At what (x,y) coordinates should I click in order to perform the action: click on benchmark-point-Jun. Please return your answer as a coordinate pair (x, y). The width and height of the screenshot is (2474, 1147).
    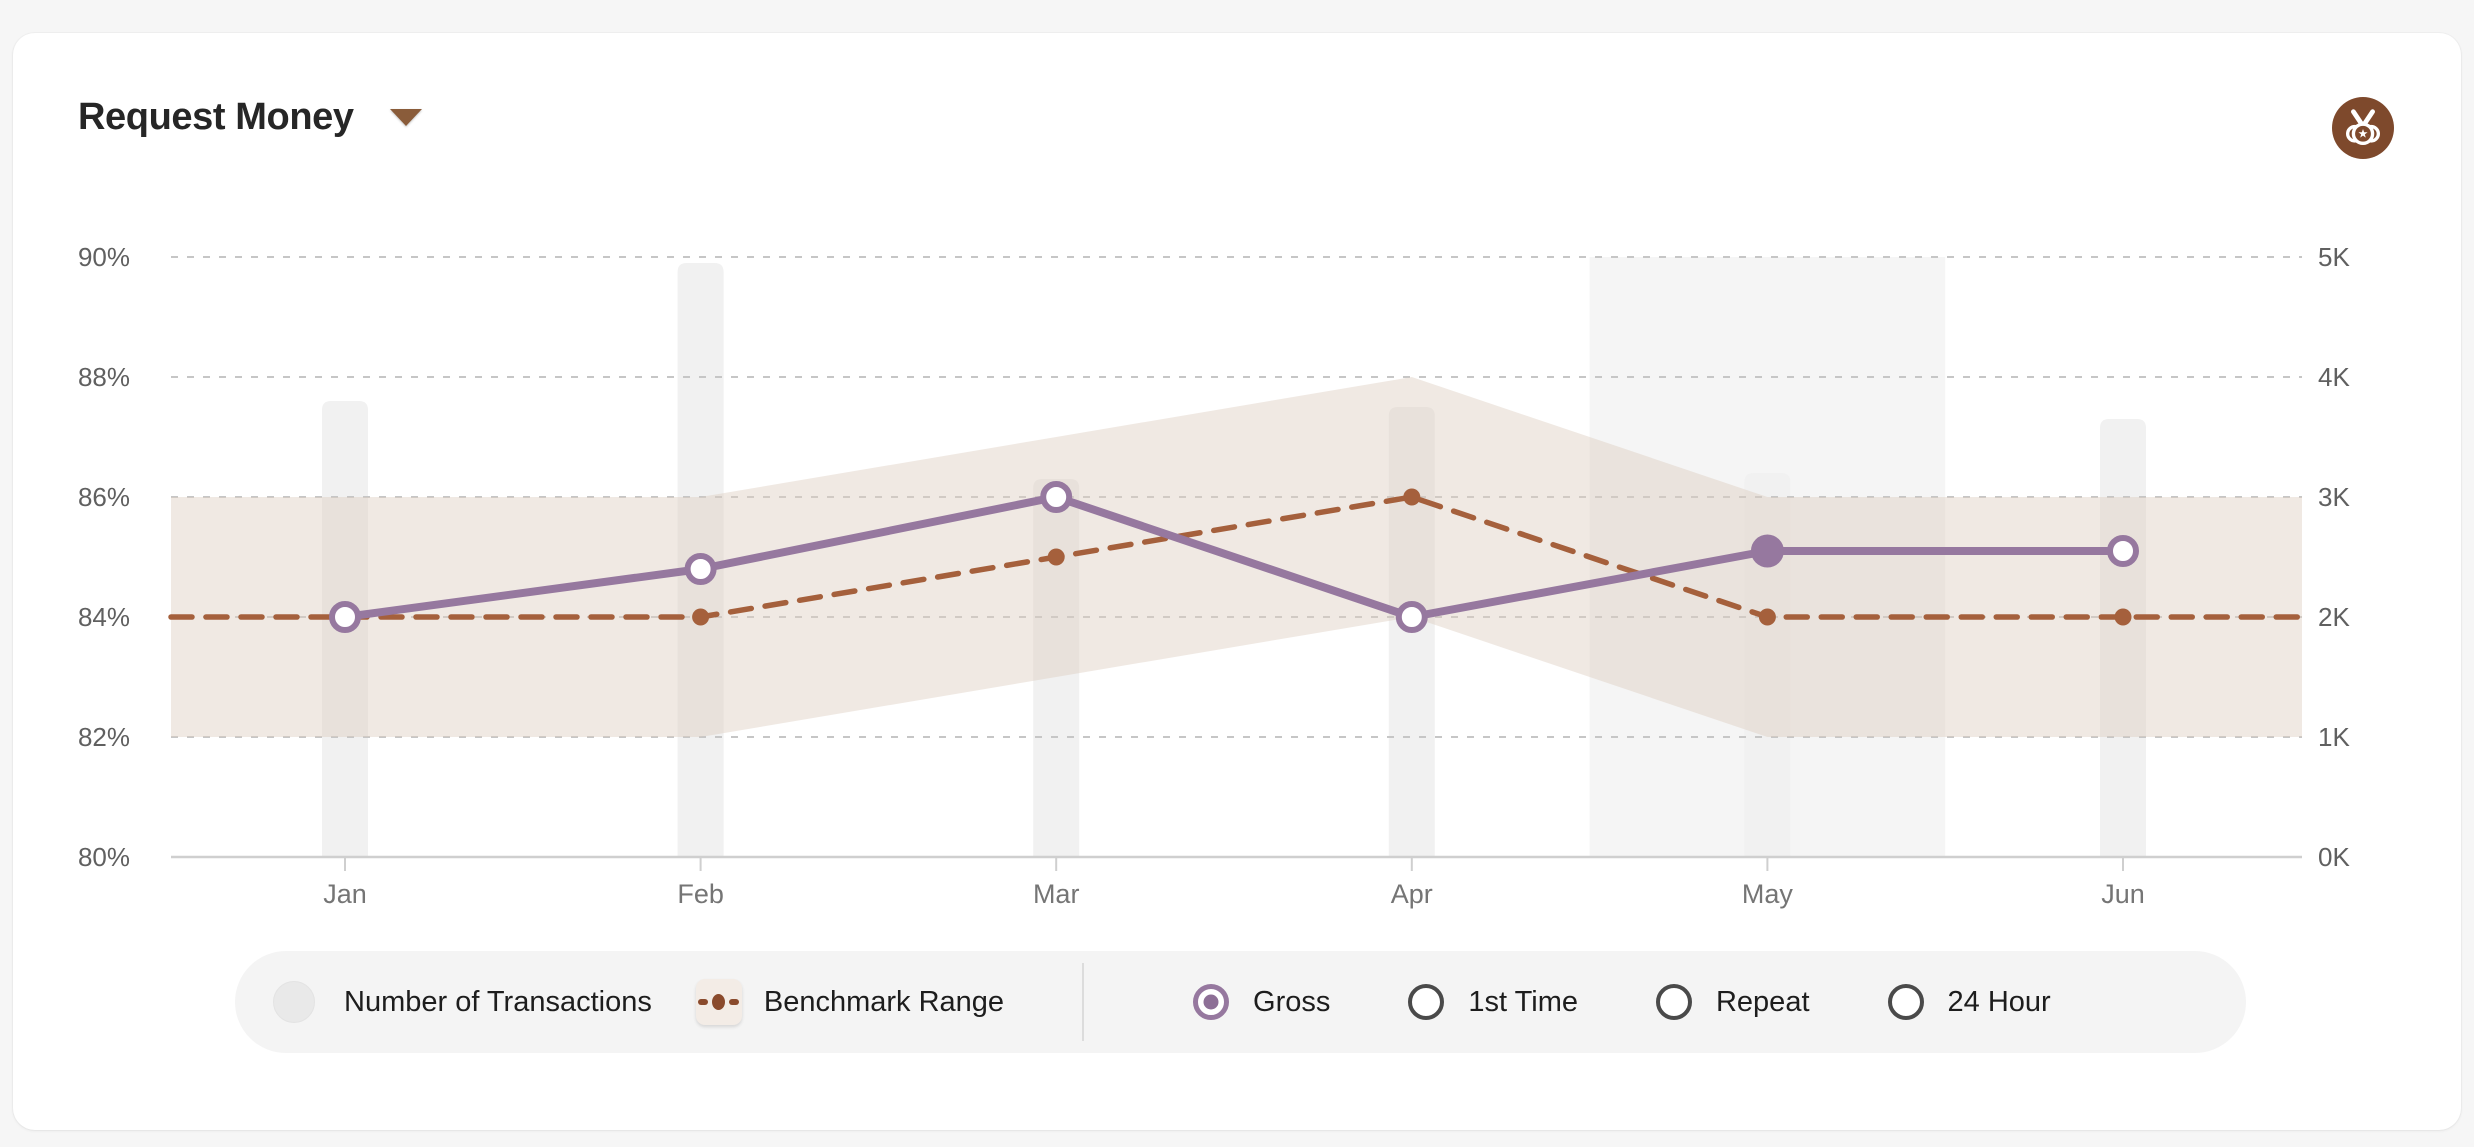
    Looking at the image, I should click on (2123, 617).